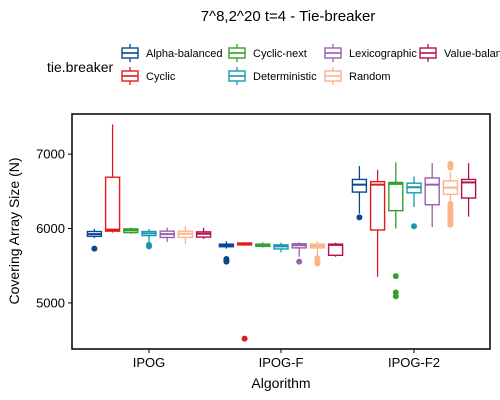 The image size is (500, 400). I want to click on box-cyclic-next-ipog, so click(131, 230).